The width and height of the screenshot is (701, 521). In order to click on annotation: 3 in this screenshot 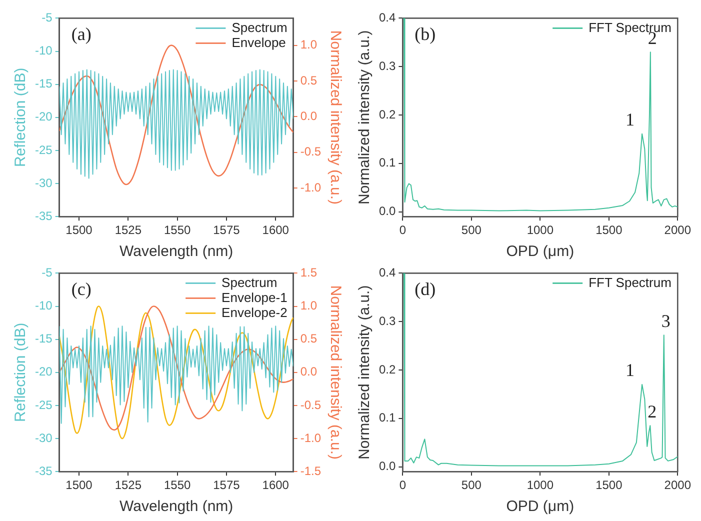, I will do `click(665, 320)`.